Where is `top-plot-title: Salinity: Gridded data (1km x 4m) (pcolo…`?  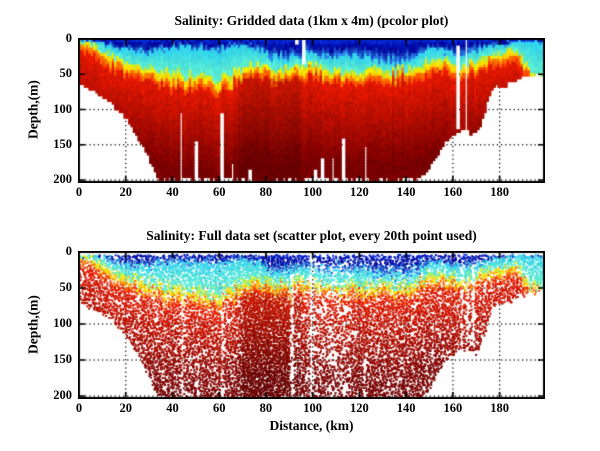
top-plot-title: Salinity: Gridded data (1km x 4m) (pcolo… is located at coordinates (311, 20).